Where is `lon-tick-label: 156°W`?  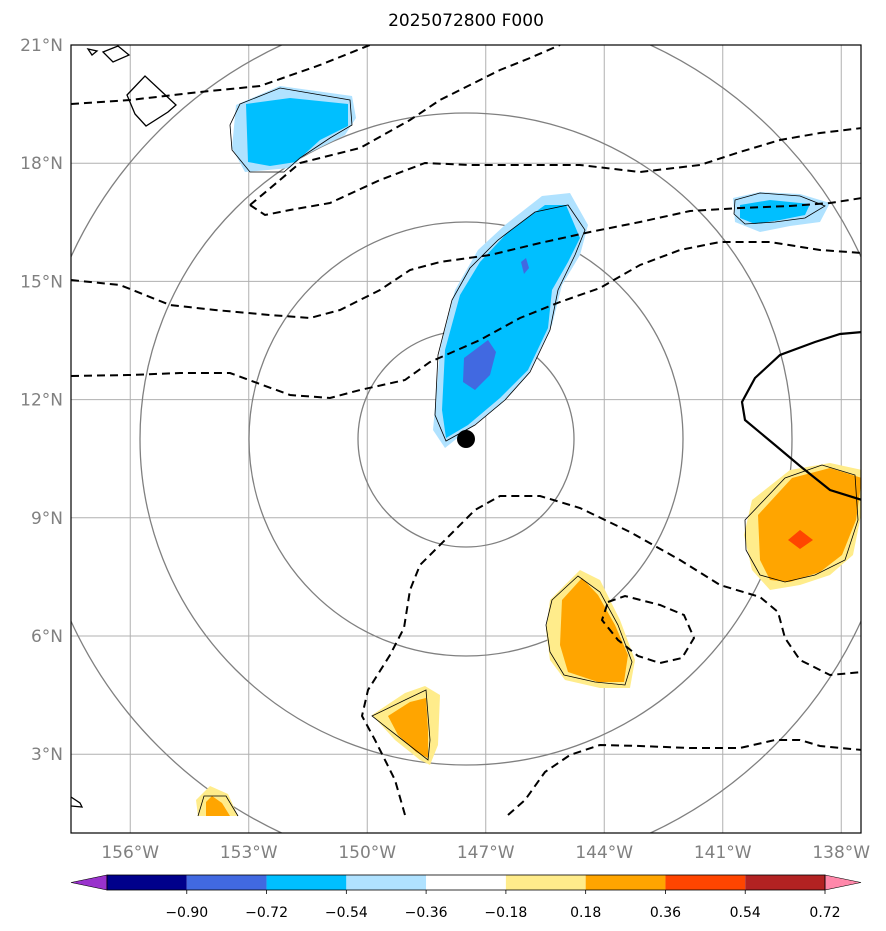 lon-tick-label: 156°W is located at coordinates (130, 853).